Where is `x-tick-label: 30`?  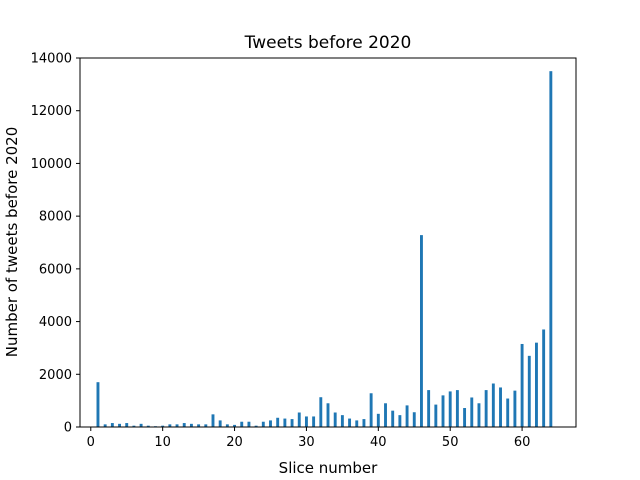
x-tick-label: 30 is located at coordinates (306, 442).